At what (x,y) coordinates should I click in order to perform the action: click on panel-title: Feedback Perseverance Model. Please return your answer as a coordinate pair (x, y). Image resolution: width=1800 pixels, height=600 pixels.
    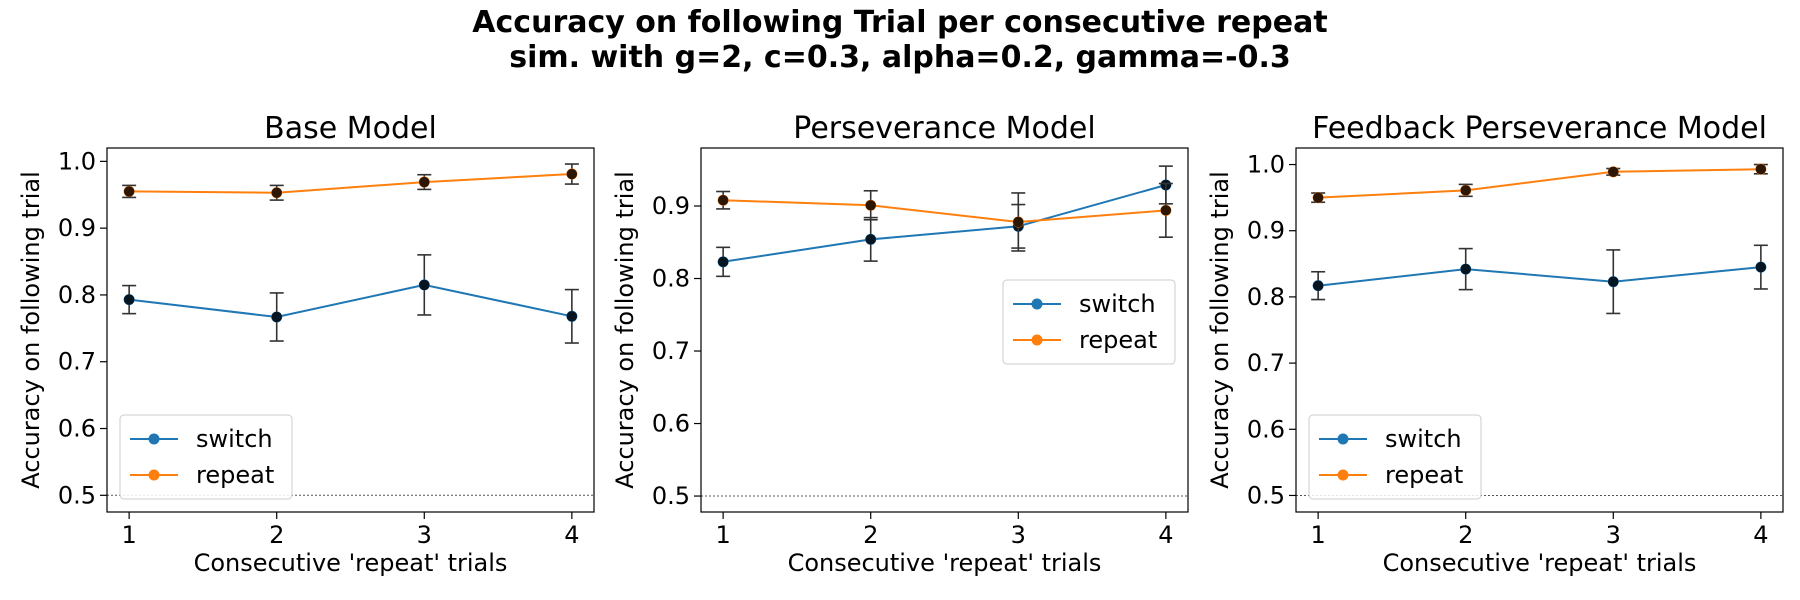
    Looking at the image, I should click on (1539, 128).